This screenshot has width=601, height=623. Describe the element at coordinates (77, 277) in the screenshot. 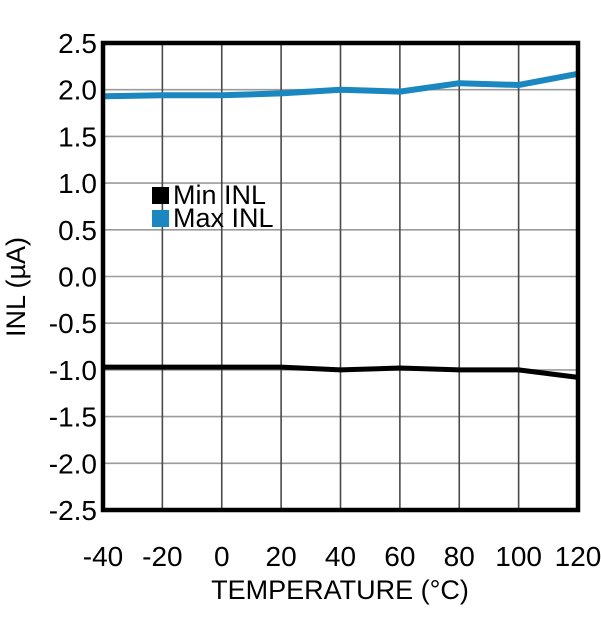

I see `y-tick-label-0.0: 0.0` at that location.